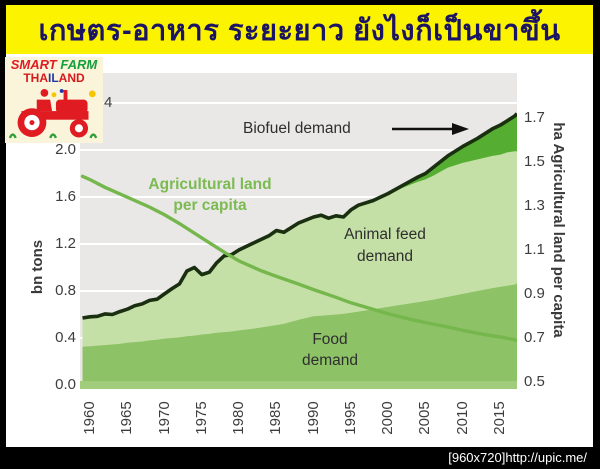 This screenshot has width=600, height=469. I want to click on left-axis-tick: 0.0, so click(65, 384).